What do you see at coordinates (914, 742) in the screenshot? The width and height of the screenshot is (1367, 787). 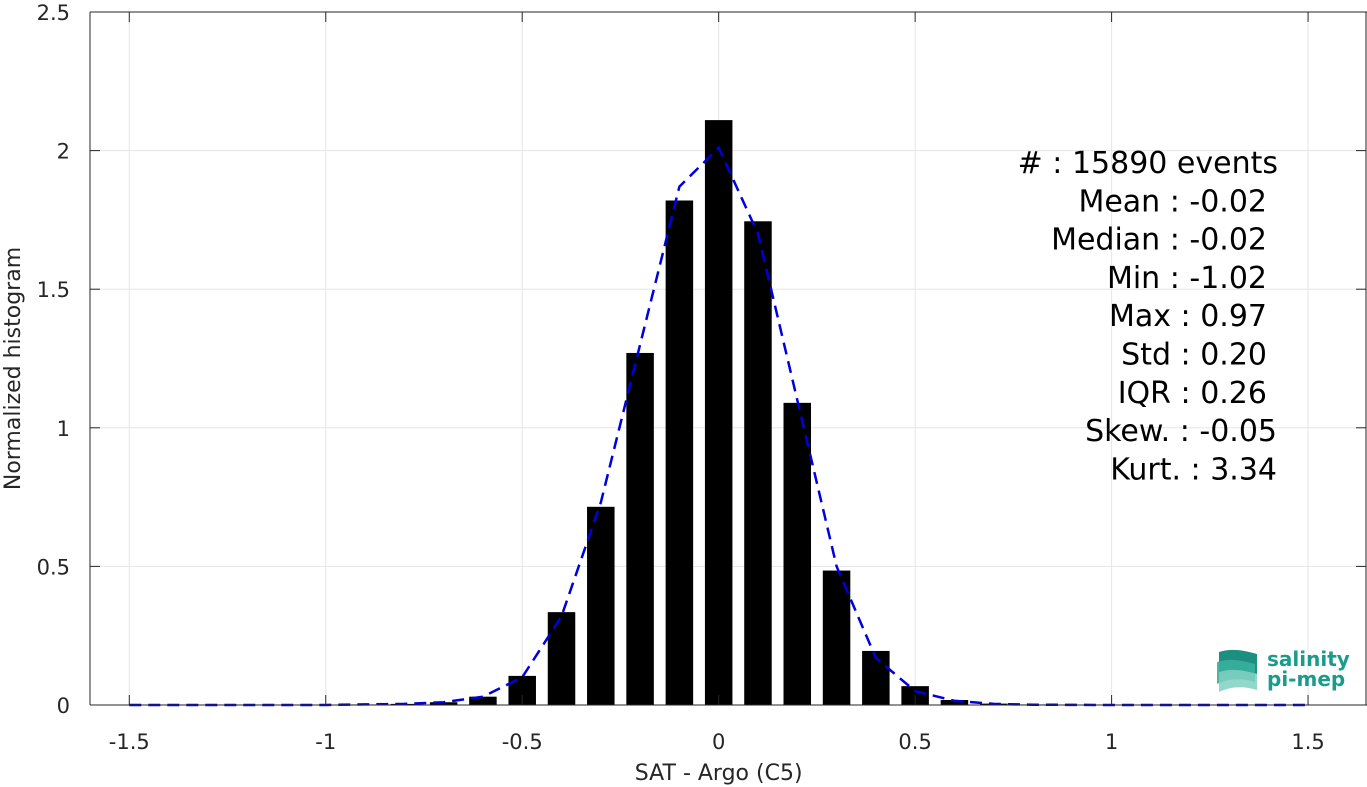 I see `x-tick-label: 0.5` at bounding box center [914, 742].